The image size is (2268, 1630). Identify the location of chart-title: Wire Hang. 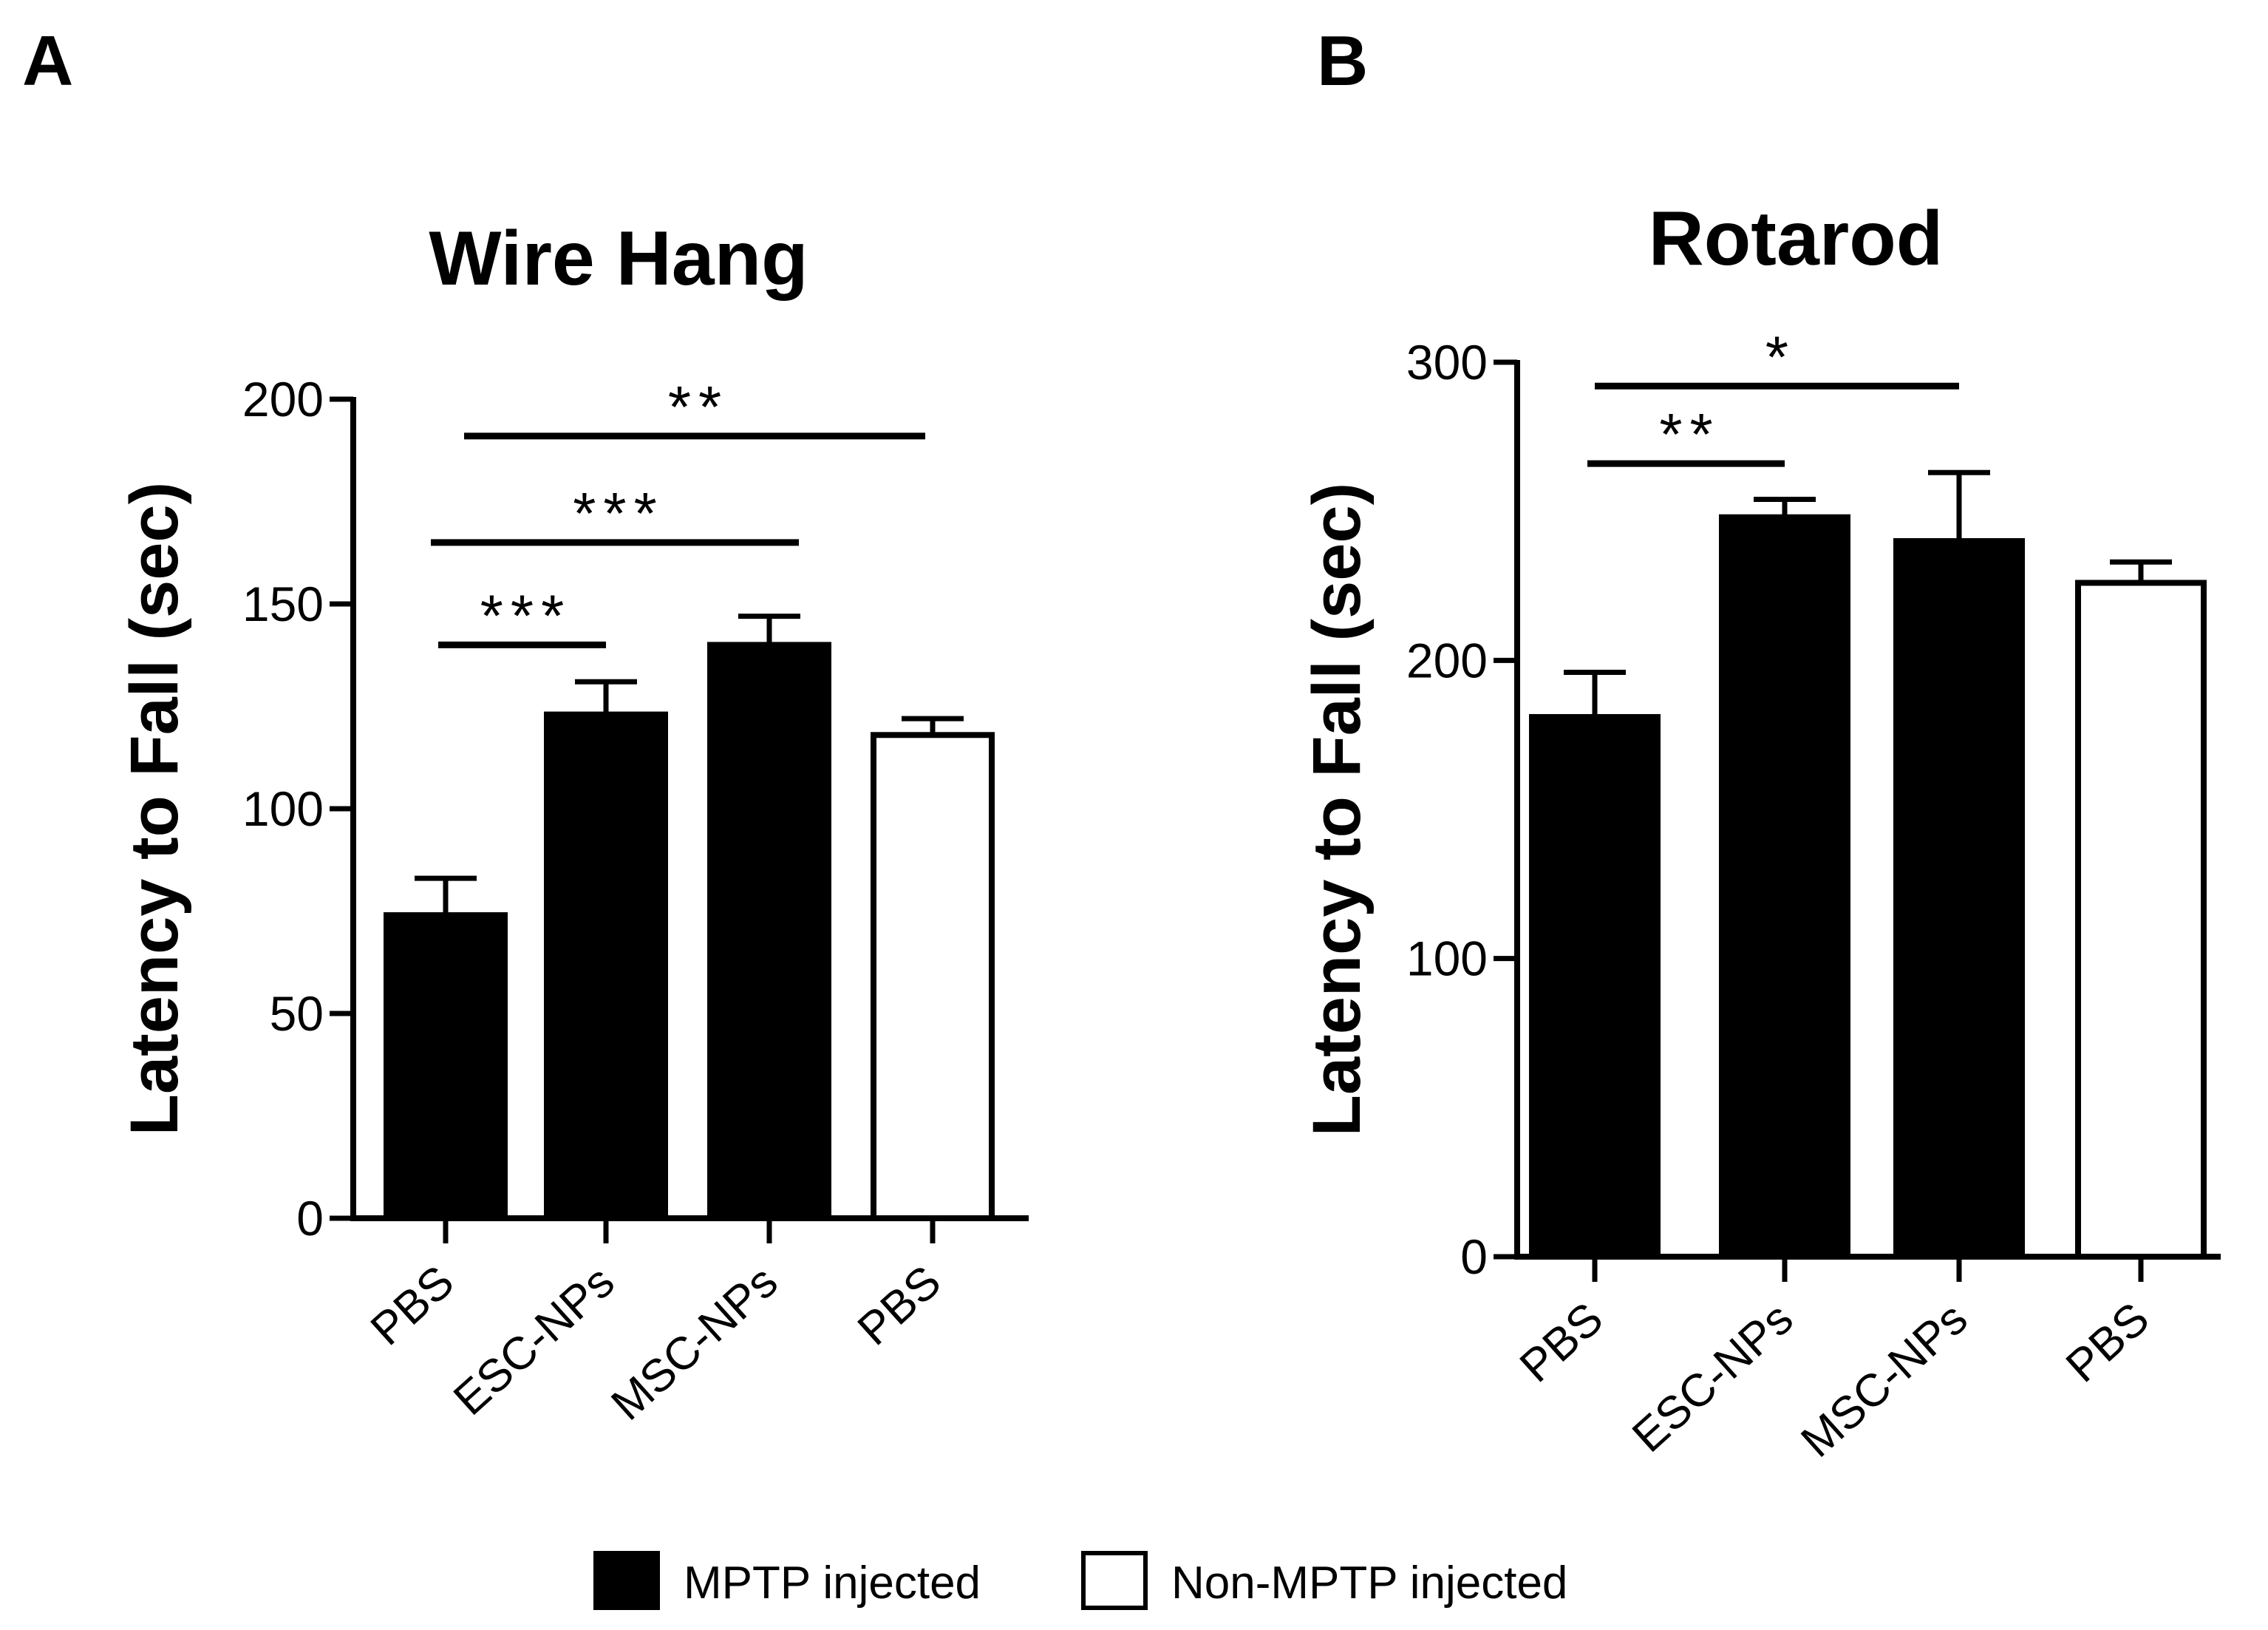
(619, 259).